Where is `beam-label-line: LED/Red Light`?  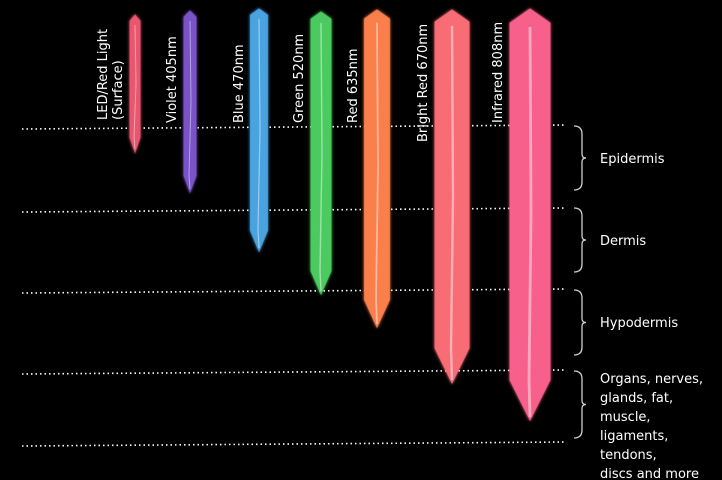
beam-label-line: LED/Red Light is located at coordinates (103, 74).